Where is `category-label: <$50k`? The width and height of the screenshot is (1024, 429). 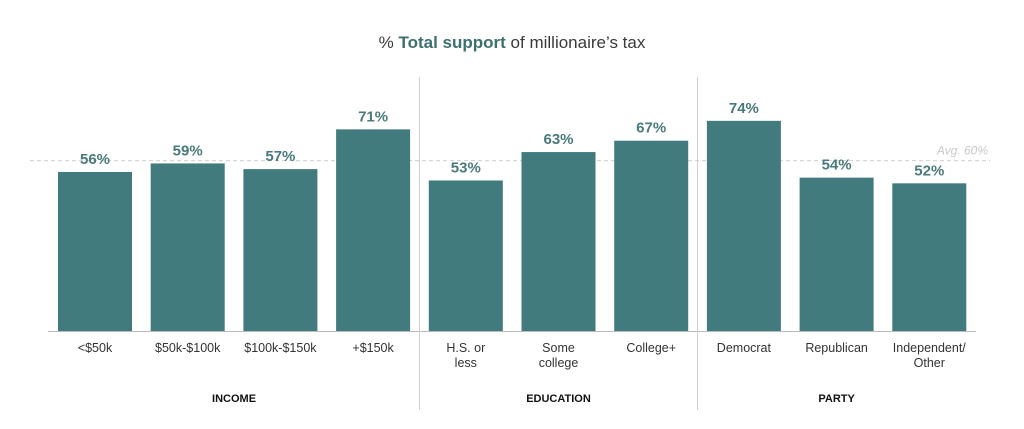 category-label: <$50k is located at coordinates (95, 348).